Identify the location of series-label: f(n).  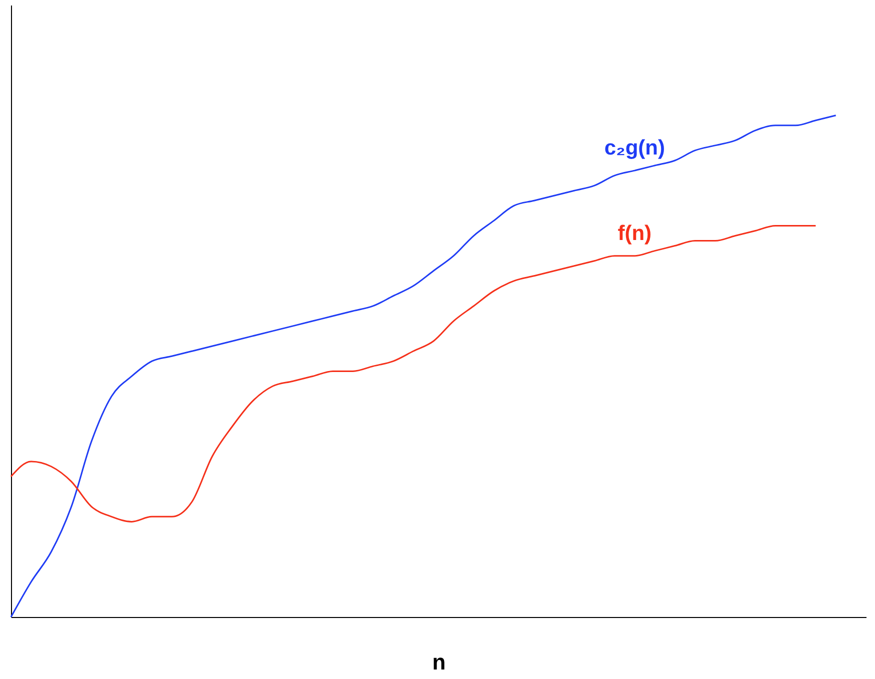
(635, 233).